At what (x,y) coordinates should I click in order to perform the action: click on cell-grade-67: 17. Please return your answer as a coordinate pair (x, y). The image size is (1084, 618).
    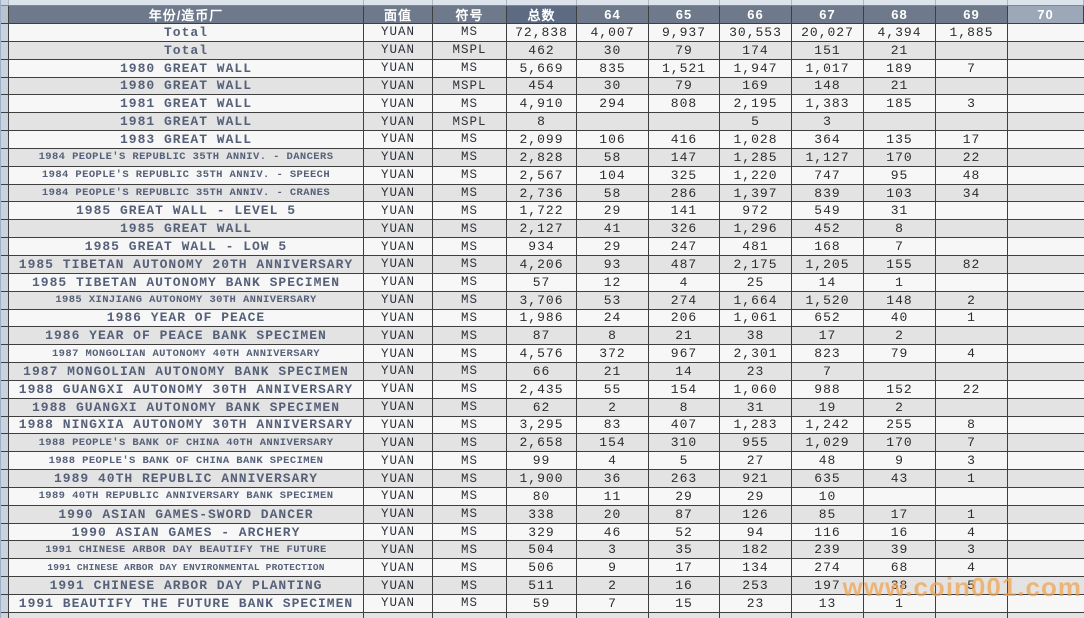
    Looking at the image, I should click on (828, 336).